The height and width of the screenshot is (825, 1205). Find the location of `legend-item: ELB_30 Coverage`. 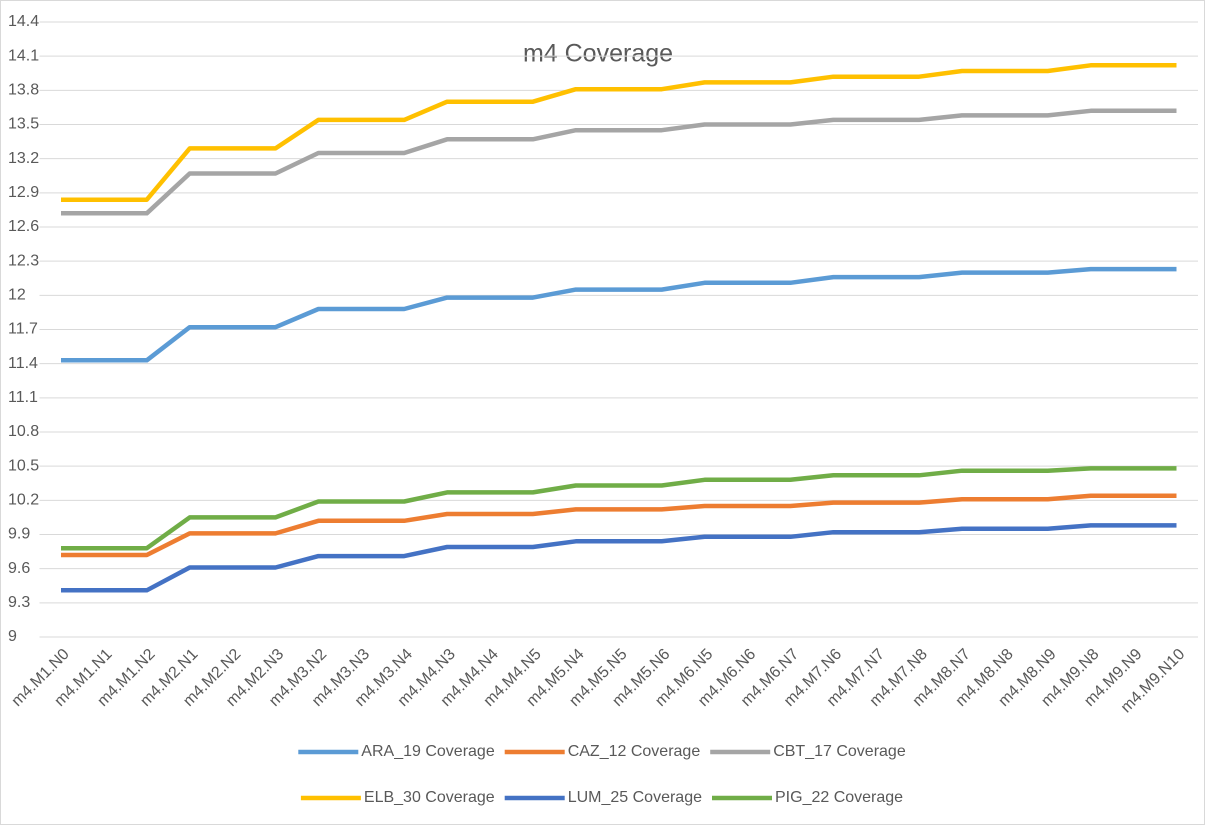

legend-item: ELB_30 Coverage is located at coordinates (397, 797).